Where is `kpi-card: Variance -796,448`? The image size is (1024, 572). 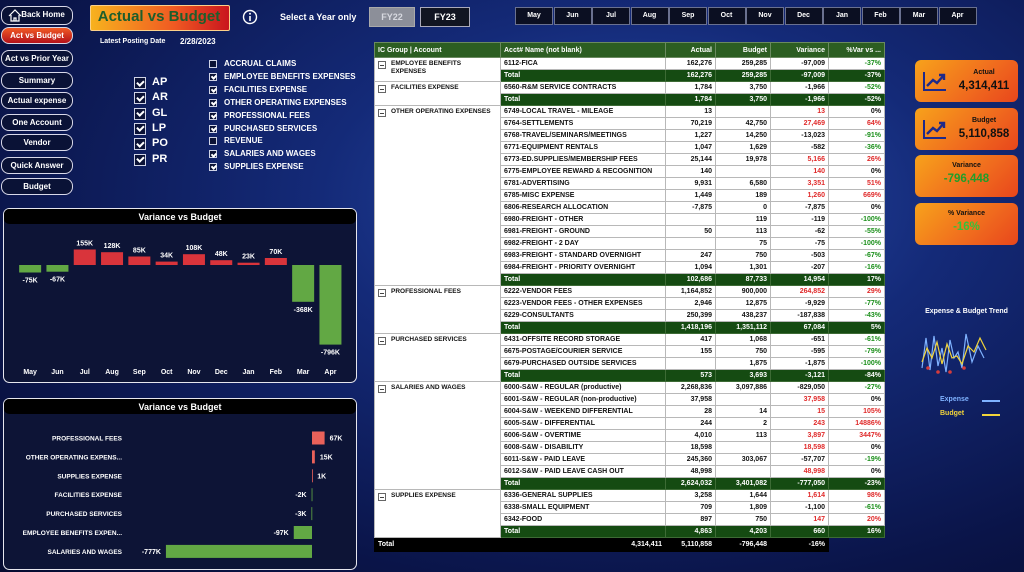 kpi-card: Variance -796,448 is located at coordinates (966, 176).